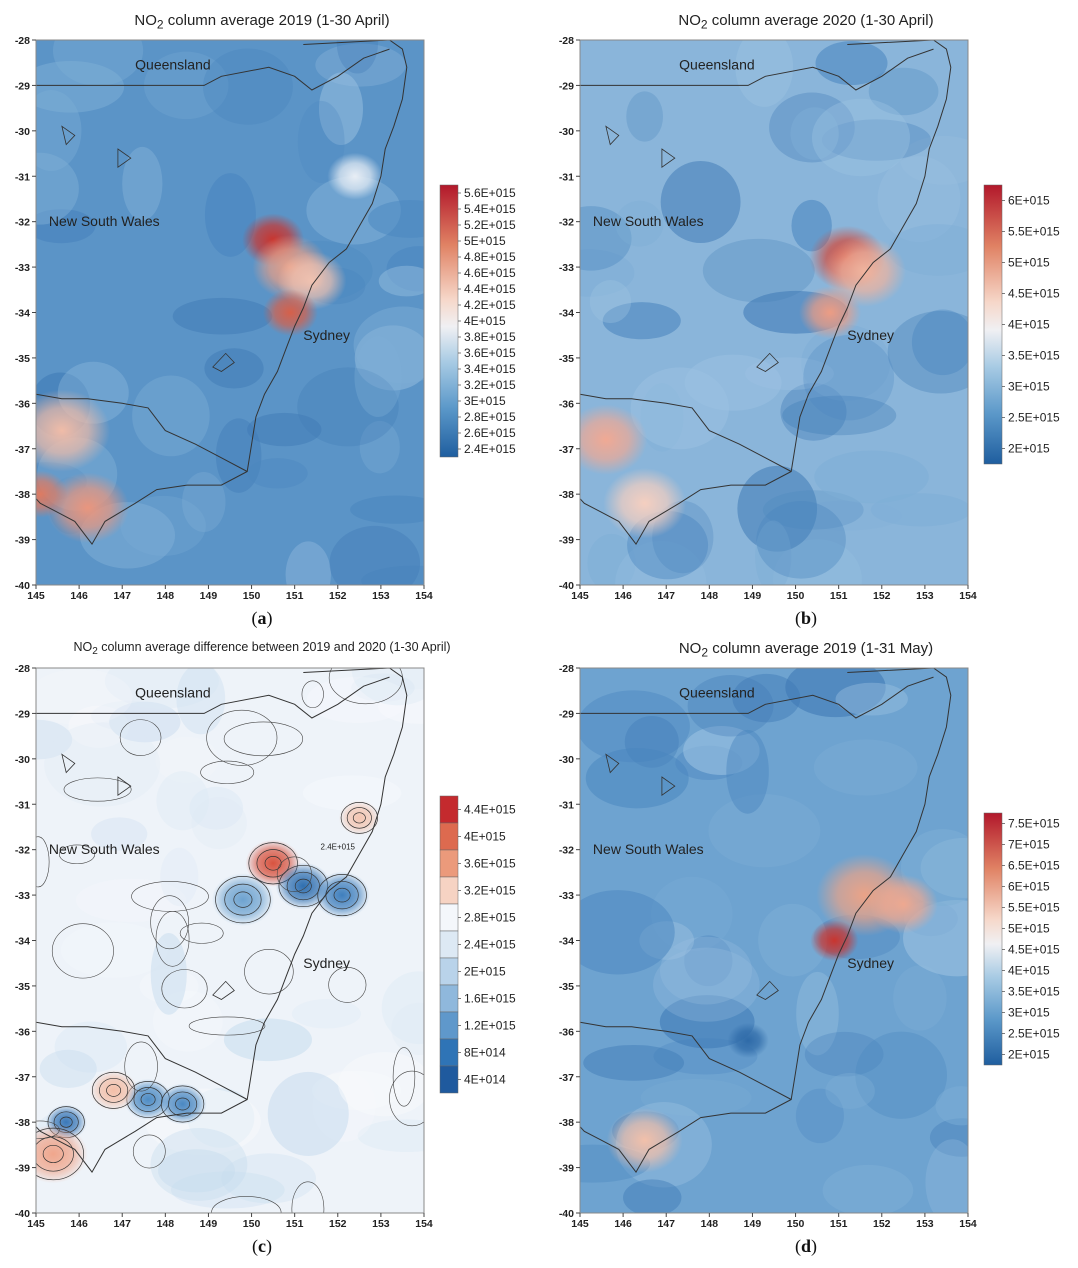 The image size is (1078, 1268). What do you see at coordinates (580, 1224) in the screenshot?
I see `x-tick-label: 145` at bounding box center [580, 1224].